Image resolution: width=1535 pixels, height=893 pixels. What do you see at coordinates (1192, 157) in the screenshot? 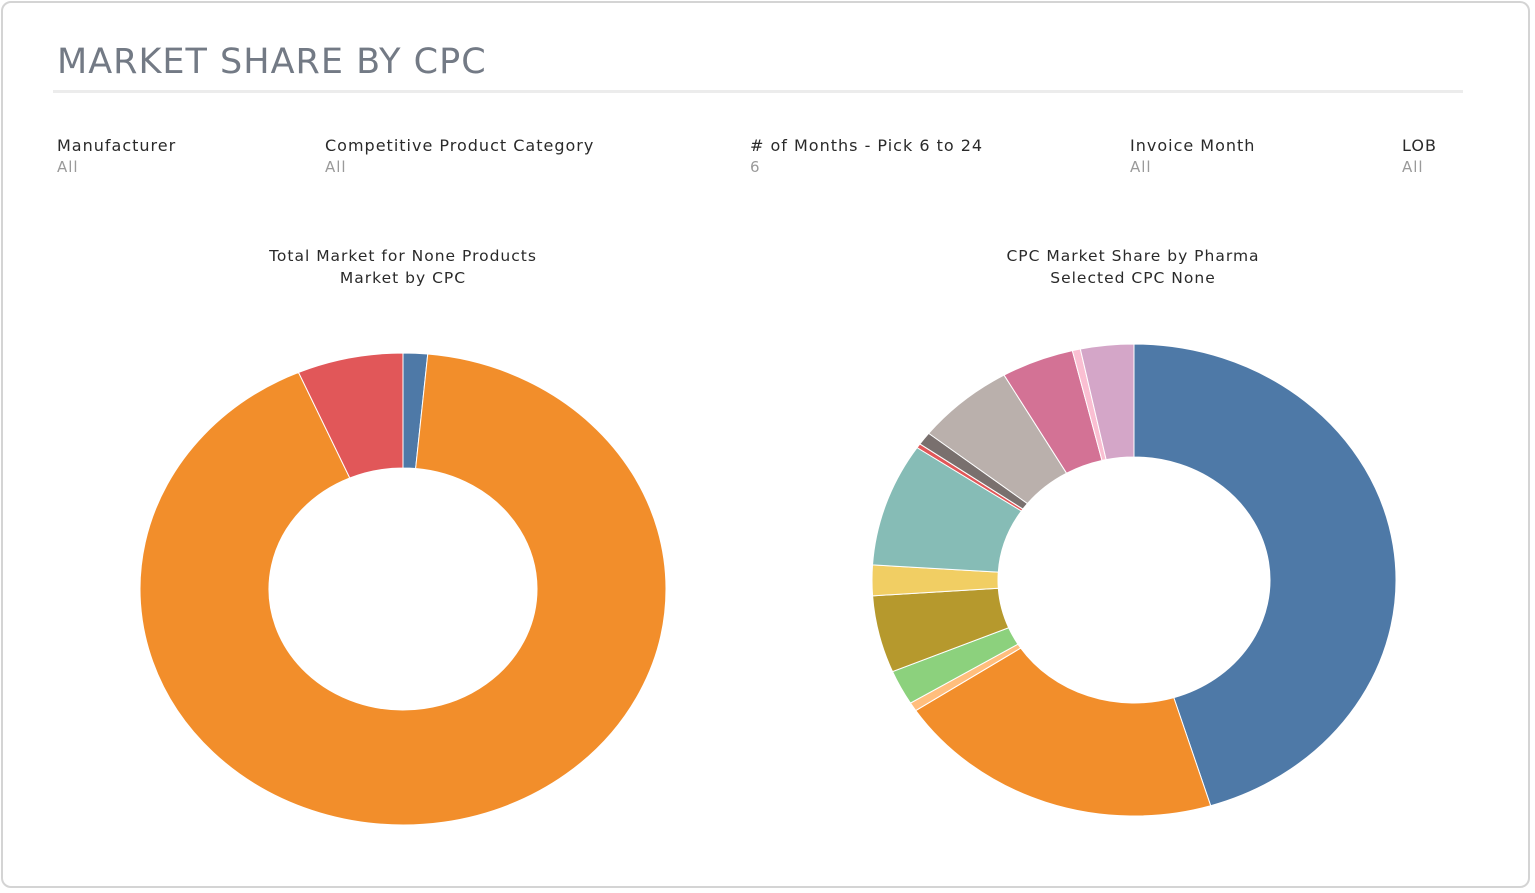
I see `filter-invoice-month: Invoice Month All` at bounding box center [1192, 157].